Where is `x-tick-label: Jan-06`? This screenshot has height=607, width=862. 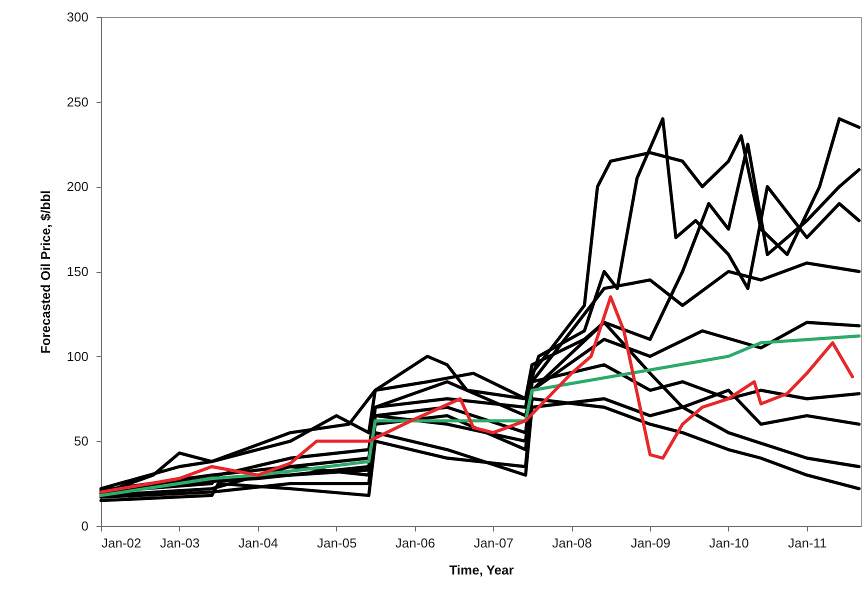
x-tick-label: Jan-06 is located at coordinates (415, 543).